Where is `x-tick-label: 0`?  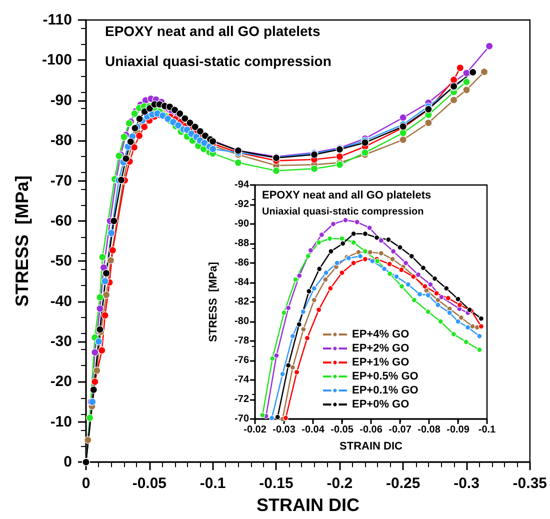
x-tick-label: 0 is located at coordinates (86, 483).